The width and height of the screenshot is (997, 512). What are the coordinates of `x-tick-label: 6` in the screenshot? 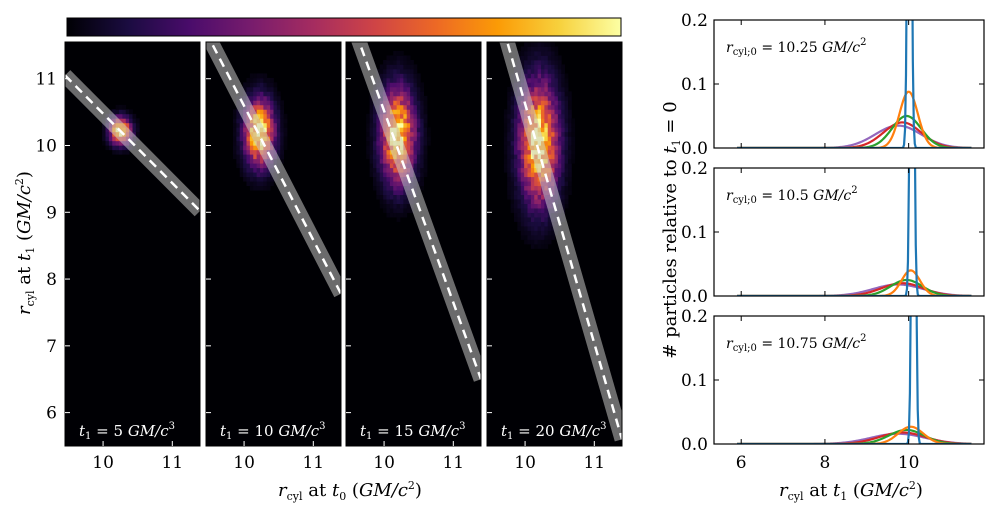 It's located at (741, 463).